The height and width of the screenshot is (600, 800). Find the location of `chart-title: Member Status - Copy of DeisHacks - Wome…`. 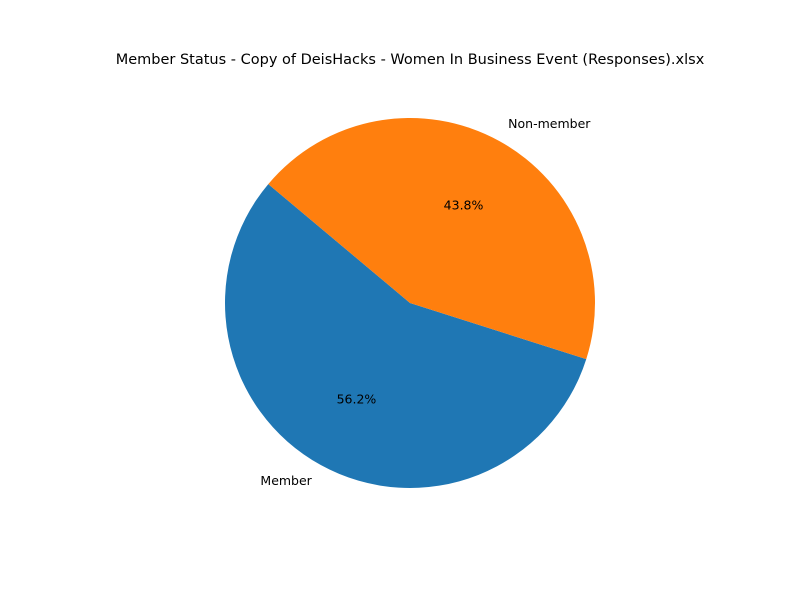

chart-title: Member Status - Copy of DeisHacks - Wome… is located at coordinates (410, 60).